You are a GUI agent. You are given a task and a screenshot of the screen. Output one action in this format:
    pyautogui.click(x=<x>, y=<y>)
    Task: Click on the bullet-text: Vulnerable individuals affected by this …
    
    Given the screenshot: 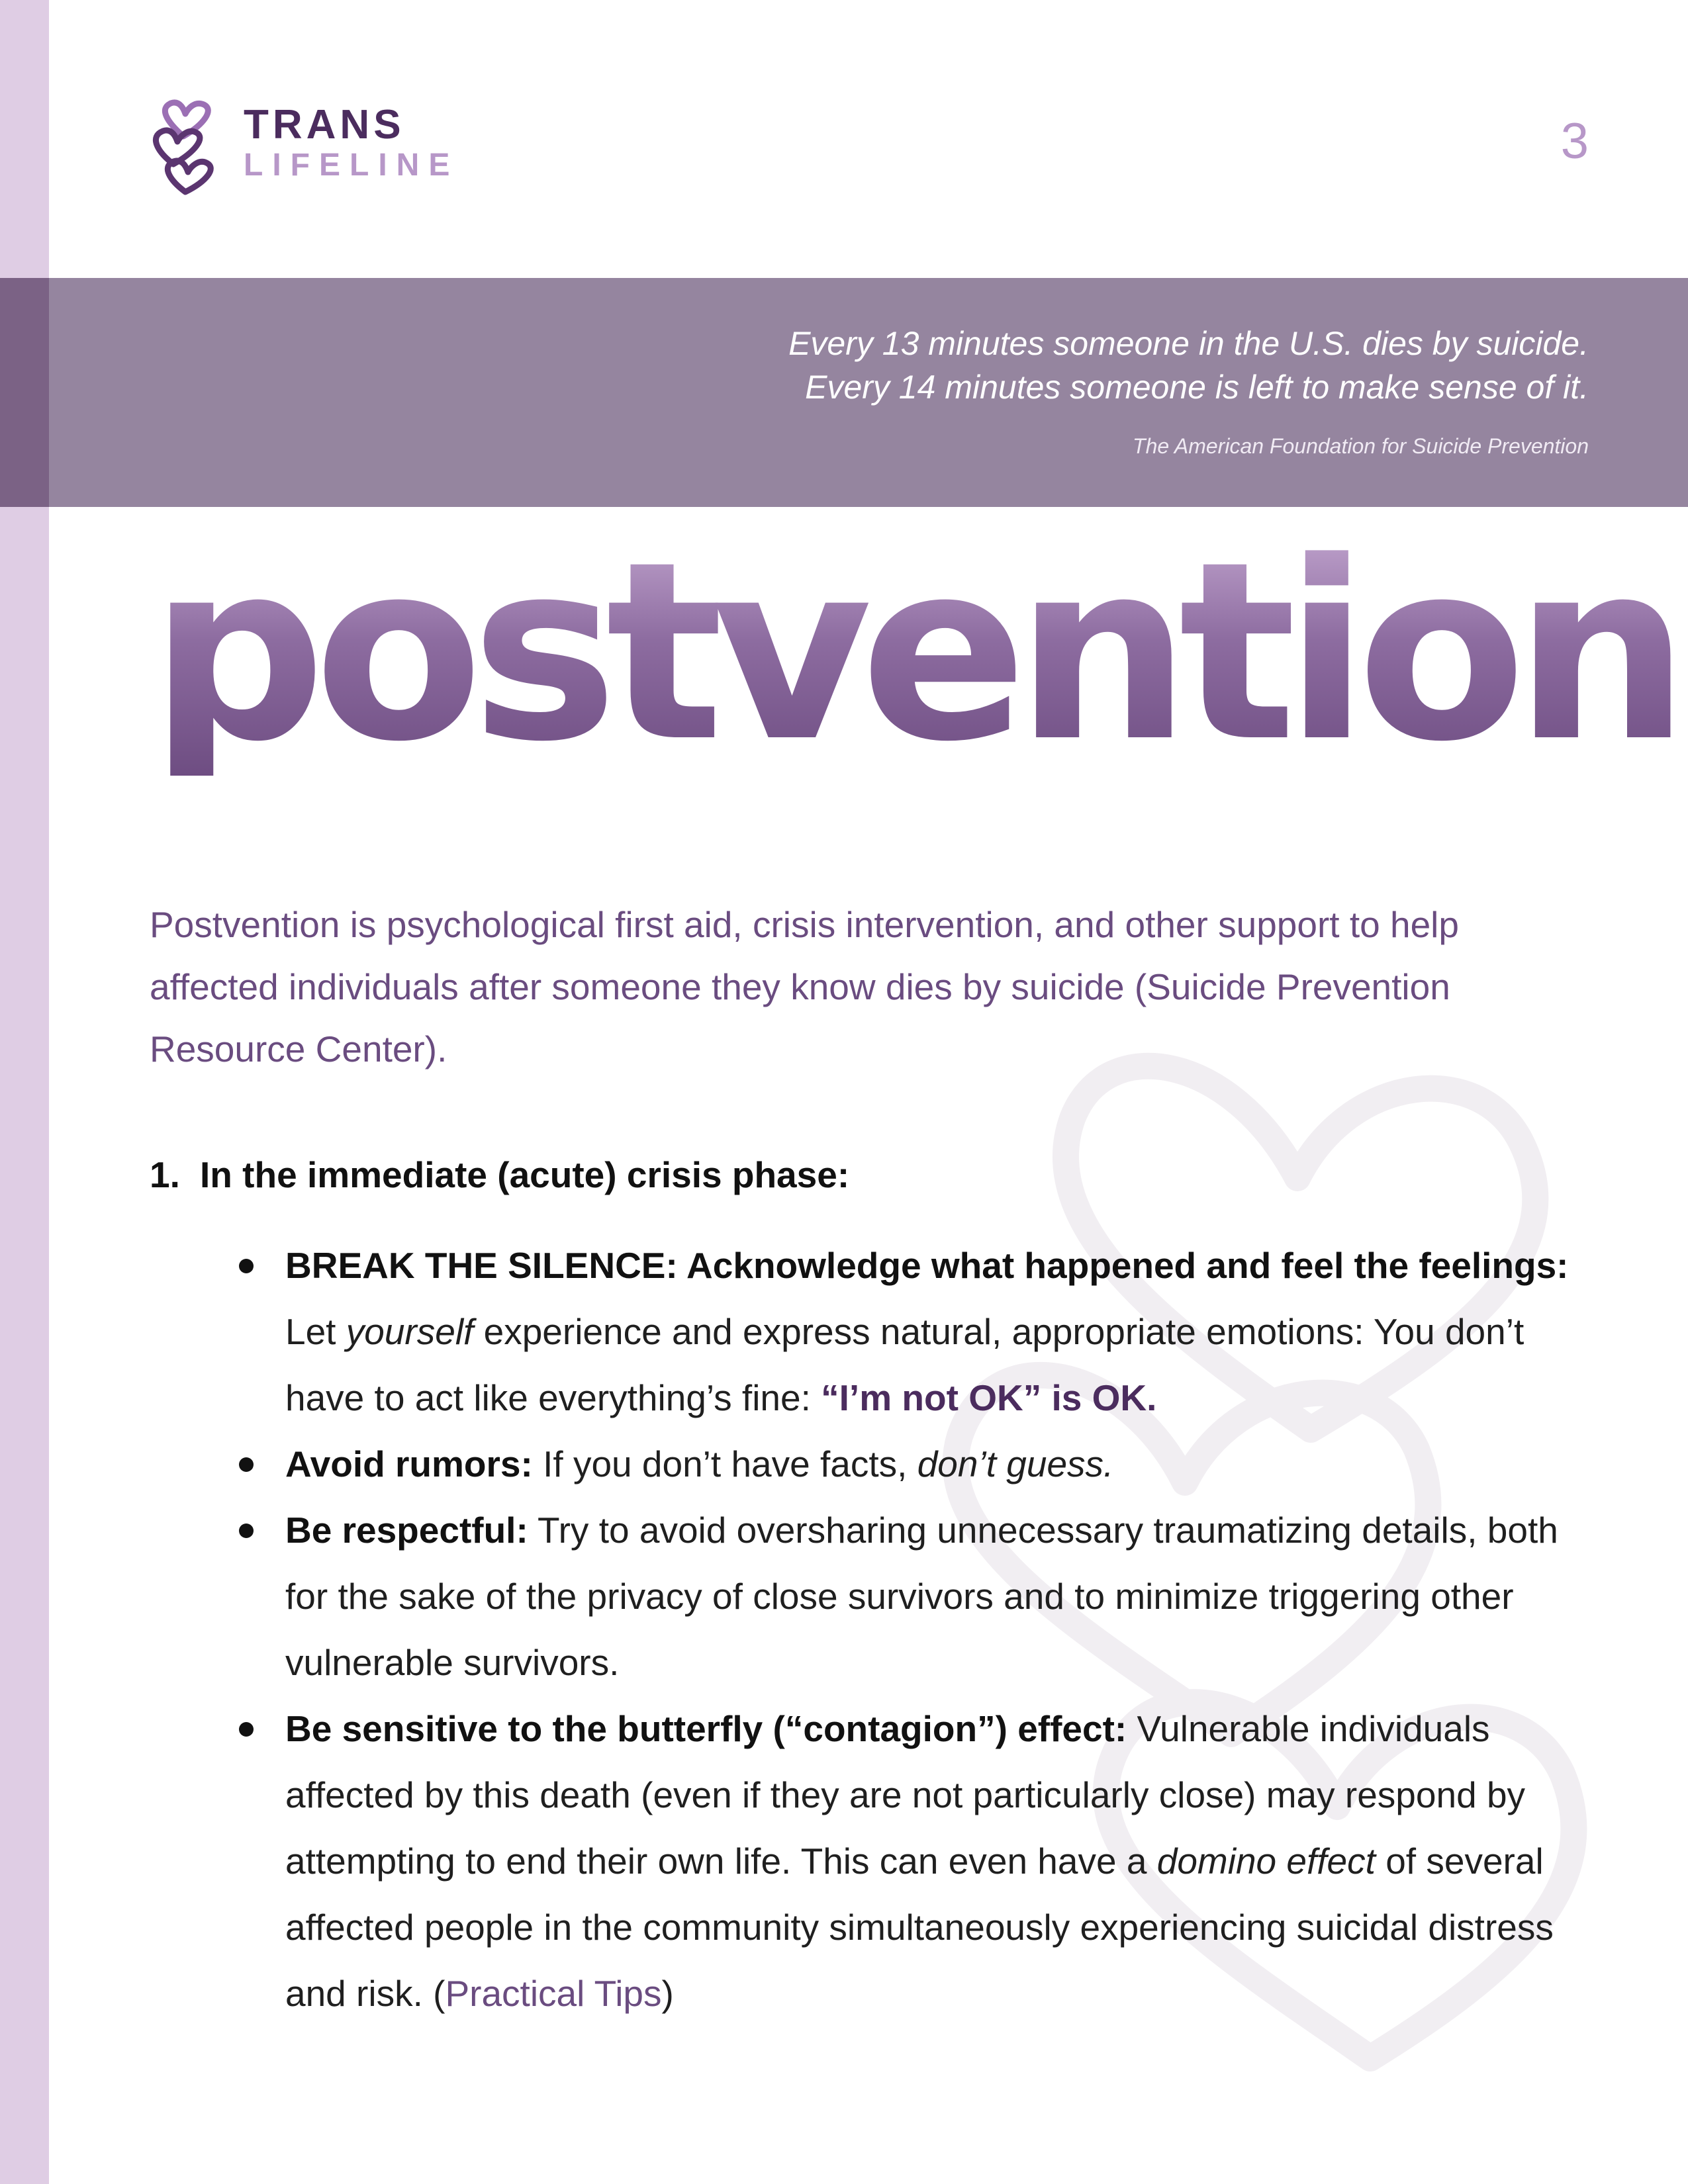 What is the action you would take?
    pyautogui.click(x=905, y=1795)
    